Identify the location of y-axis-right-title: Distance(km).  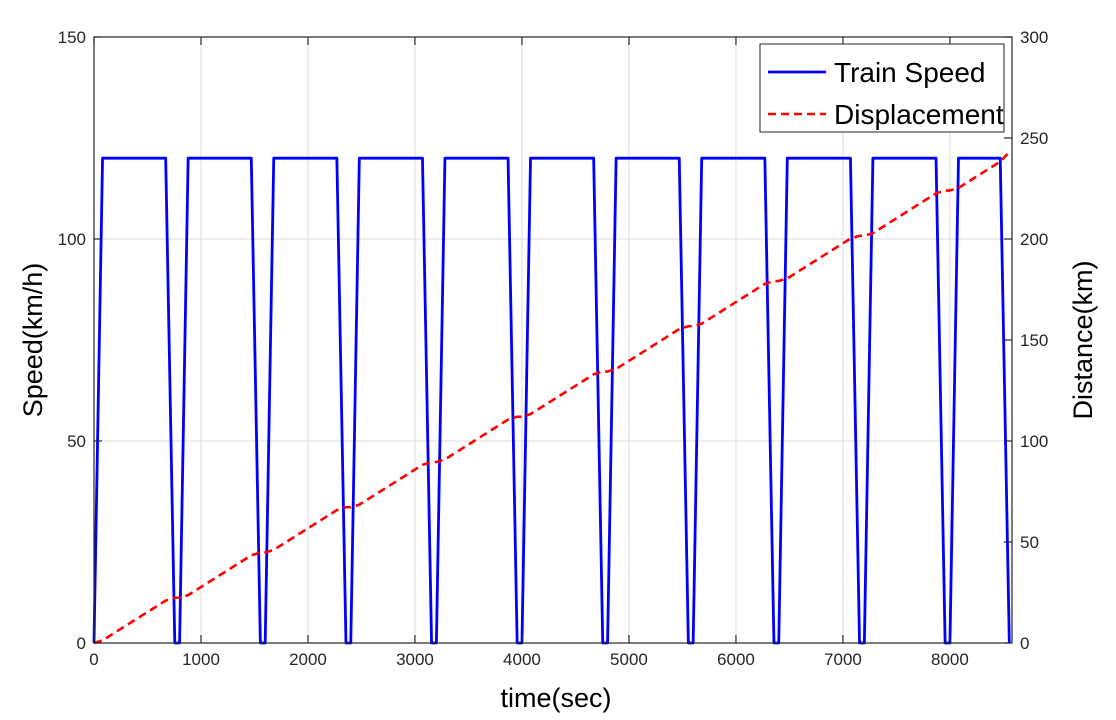
(1083, 339).